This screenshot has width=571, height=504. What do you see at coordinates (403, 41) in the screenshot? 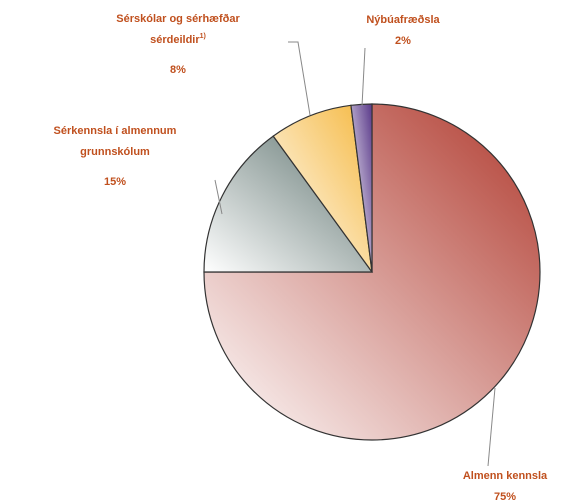
I see `value-label: 2%` at bounding box center [403, 41].